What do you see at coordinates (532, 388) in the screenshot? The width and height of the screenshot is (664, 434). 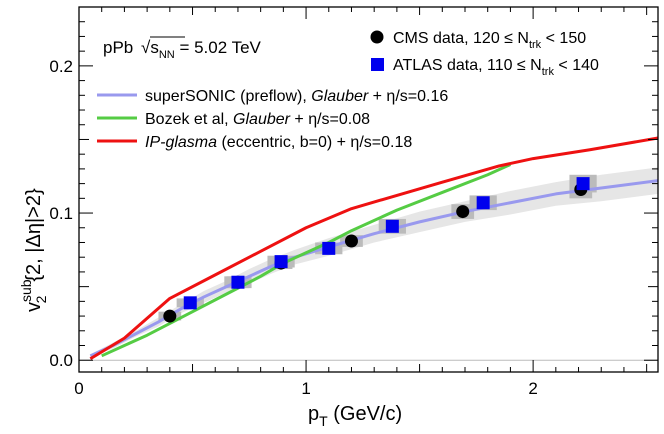 I see `x-tick-label: 2` at bounding box center [532, 388].